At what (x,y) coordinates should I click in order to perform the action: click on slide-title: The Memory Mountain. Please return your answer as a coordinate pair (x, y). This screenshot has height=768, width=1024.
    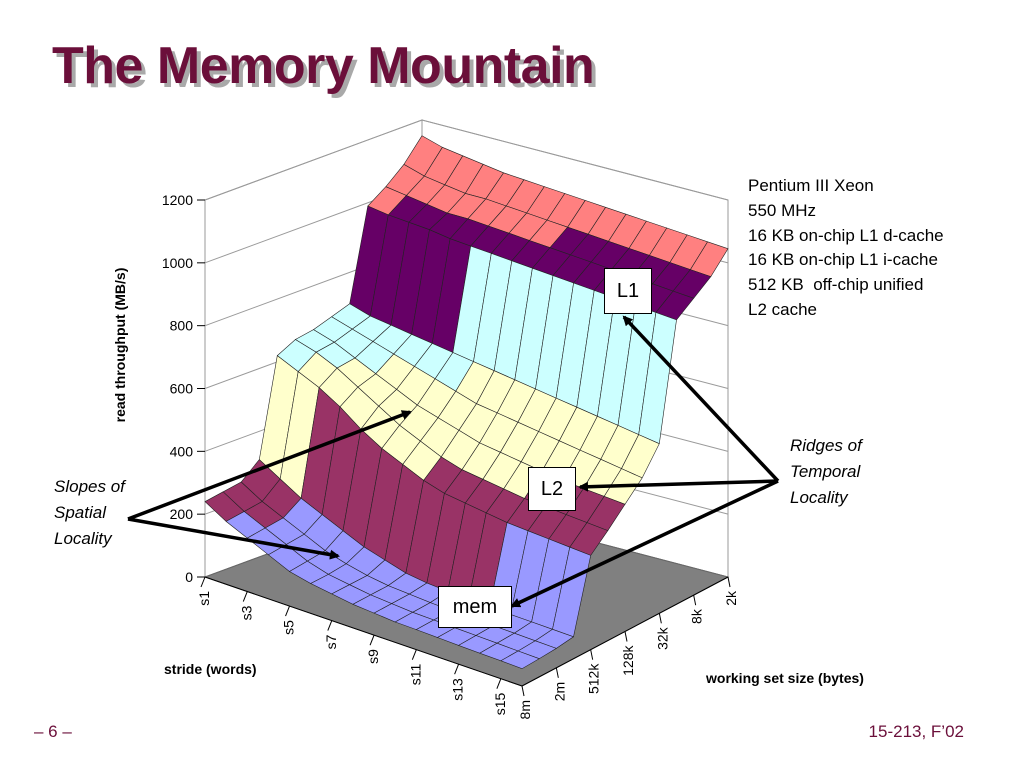
    Looking at the image, I should click on (323, 66).